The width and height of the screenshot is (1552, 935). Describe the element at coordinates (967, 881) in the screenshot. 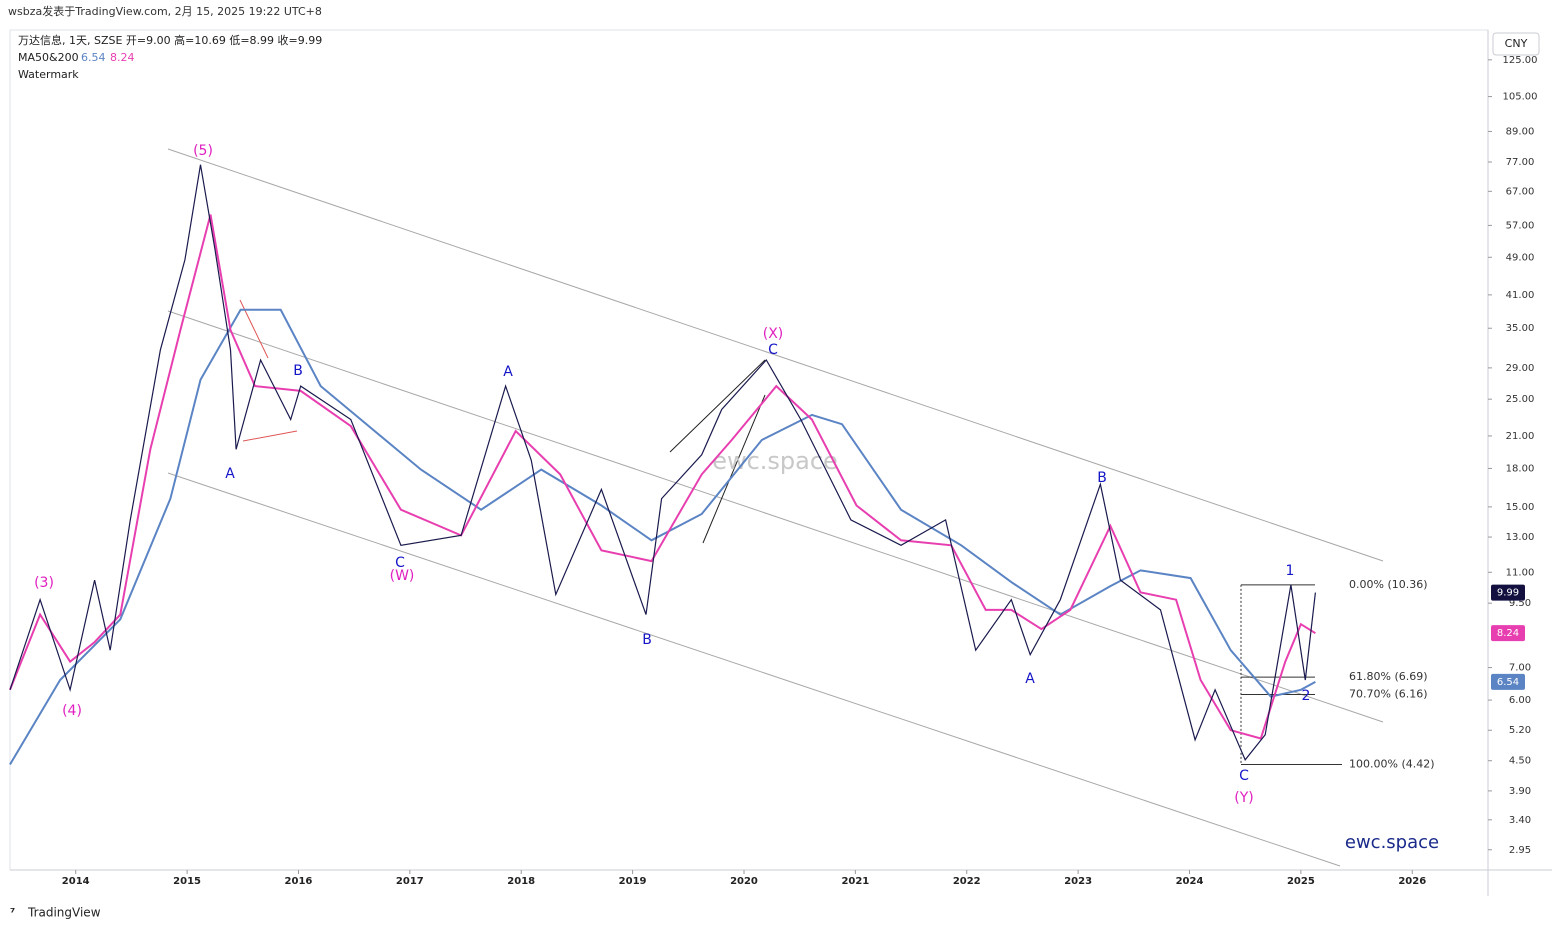

I see `x-tick-label: 2022` at that location.